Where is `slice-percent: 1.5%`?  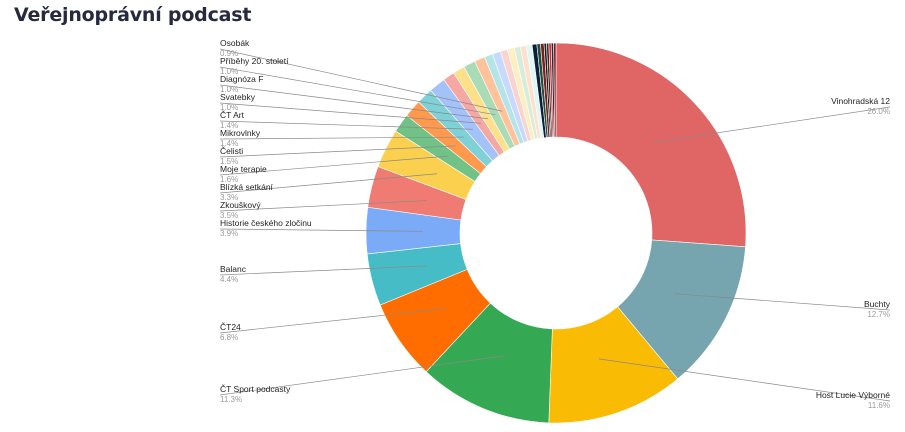 slice-percent: 1.5% is located at coordinates (229, 161).